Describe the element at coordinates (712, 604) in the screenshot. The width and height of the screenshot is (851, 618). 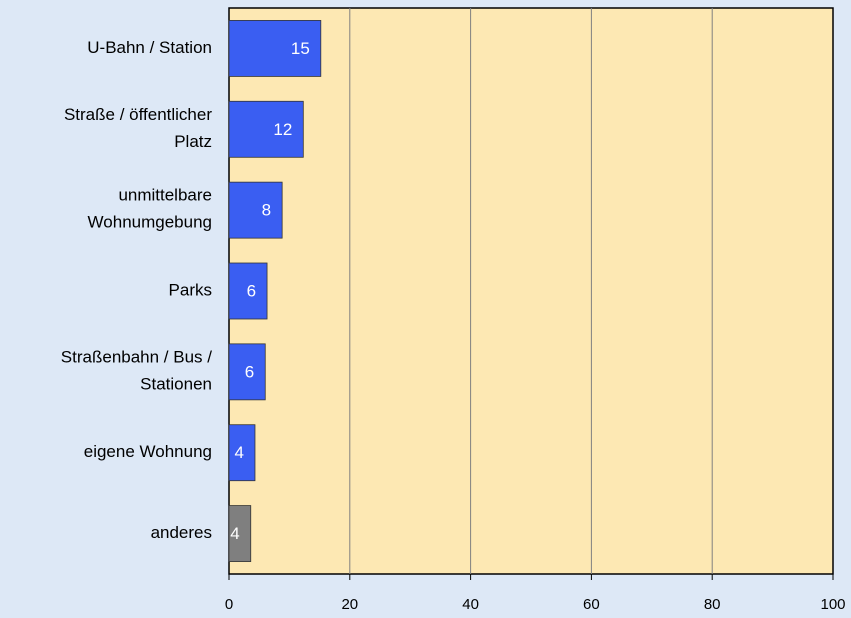
I see `x-tick-label: 80` at that location.